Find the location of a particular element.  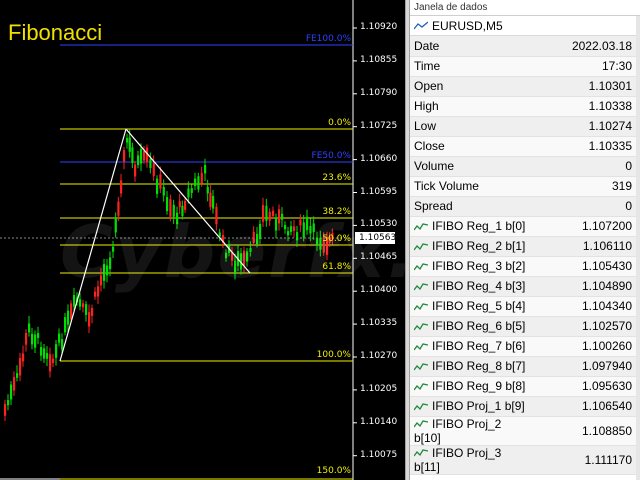

row-value: 1.10335 is located at coordinates (583, 146).